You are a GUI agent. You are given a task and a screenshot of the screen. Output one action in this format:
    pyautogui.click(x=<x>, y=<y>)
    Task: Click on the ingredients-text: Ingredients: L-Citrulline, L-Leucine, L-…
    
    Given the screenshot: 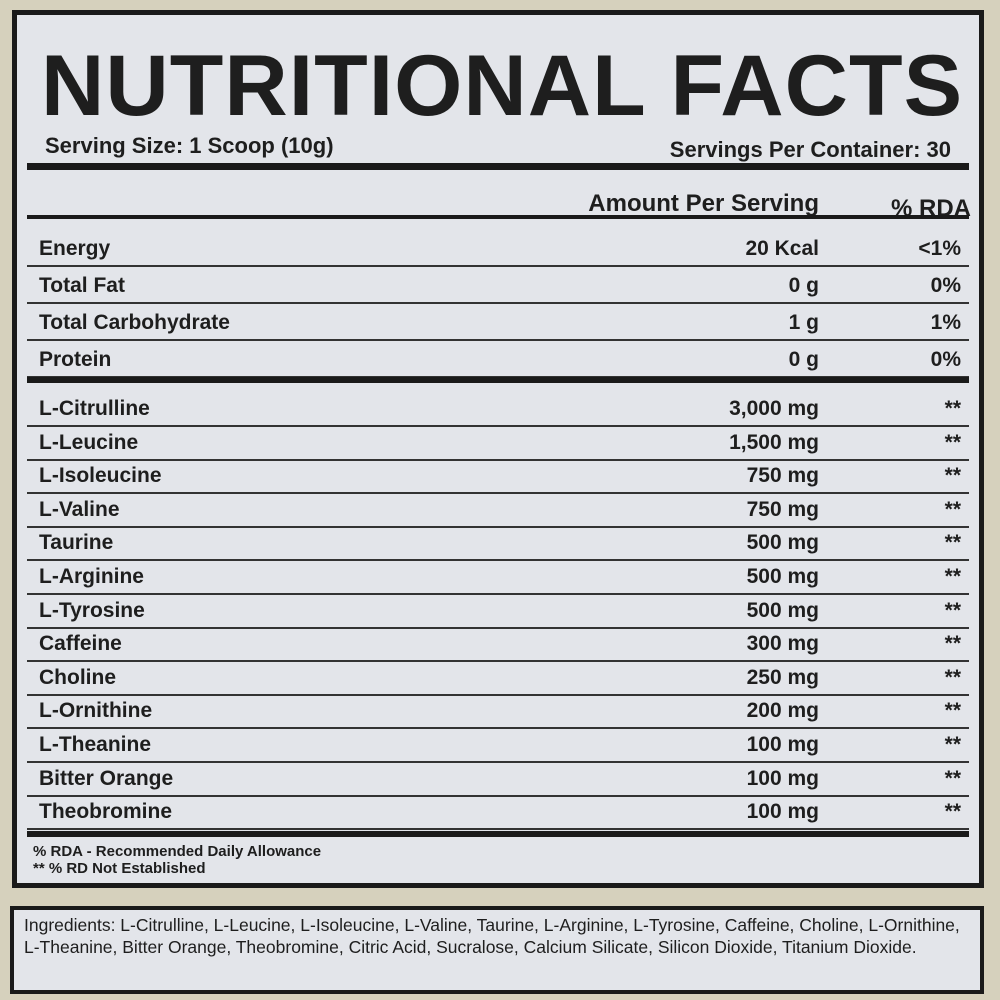 What is the action you would take?
    pyautogui.click(x=492, y=936)
    